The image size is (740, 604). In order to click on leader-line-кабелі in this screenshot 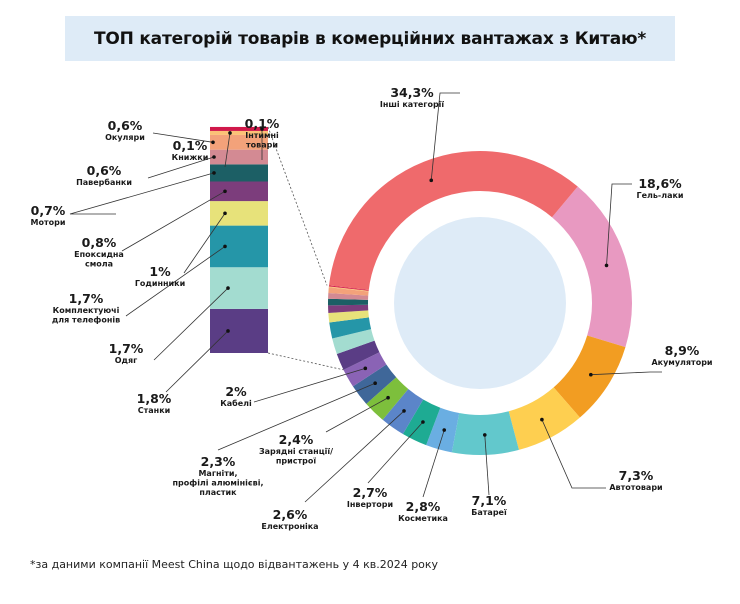, I will do `click(309, 385)`.